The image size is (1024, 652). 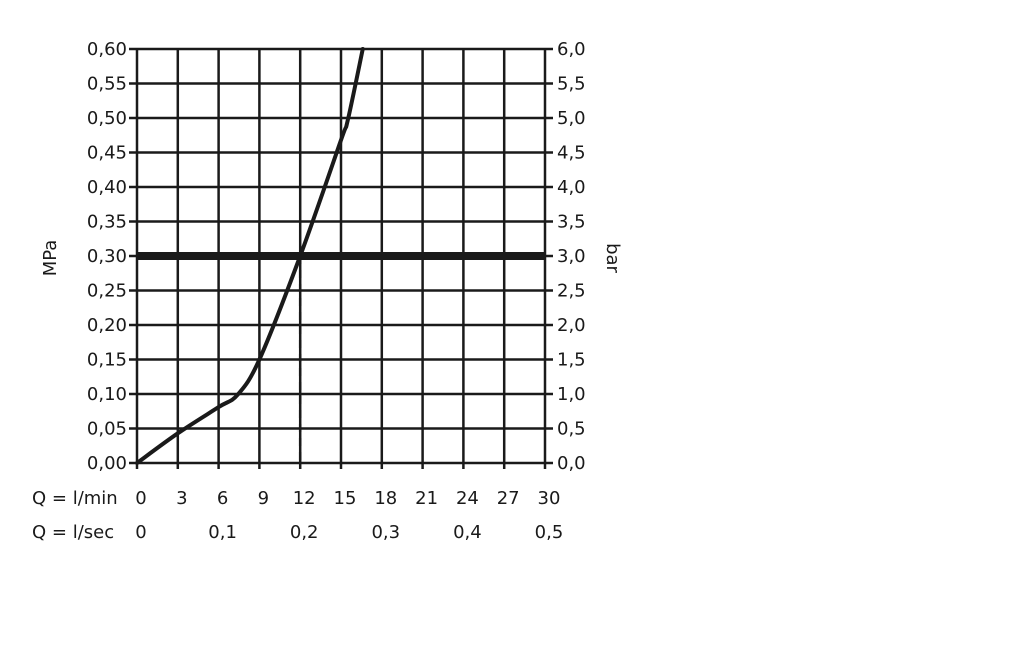 What do you see at coordinates (263, 498) in the screenshot?
I see `x-tick-label: 9` at bounding box center [263, 498].